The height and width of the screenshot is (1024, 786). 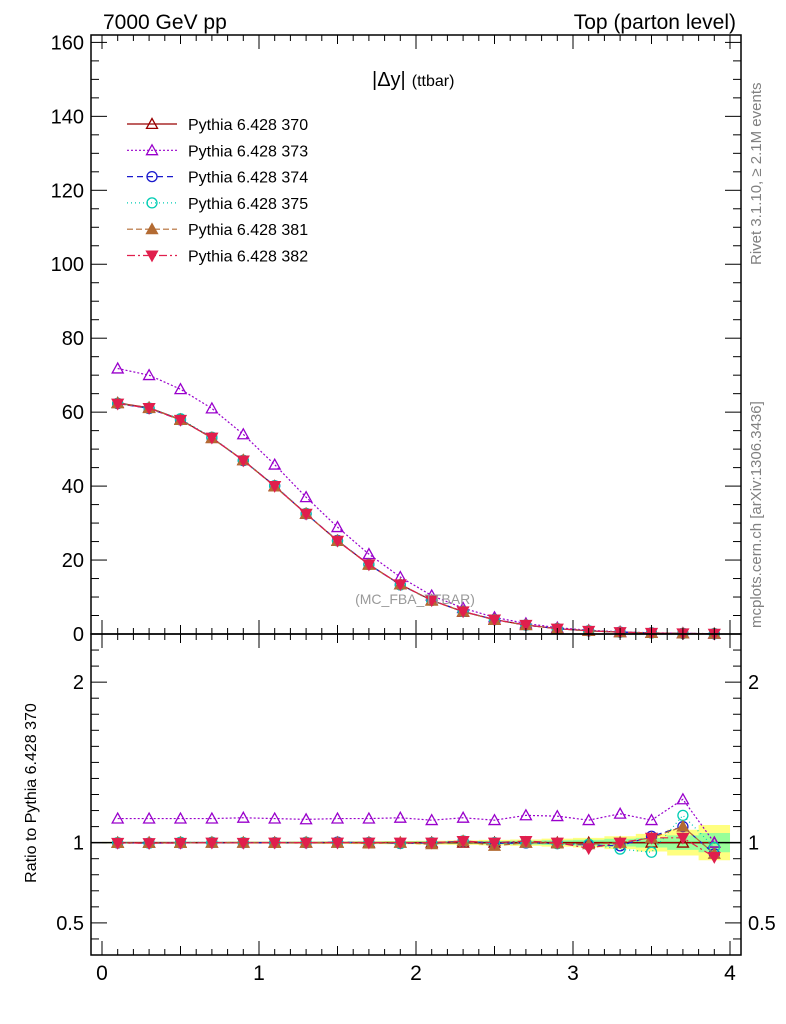 What do you see at coordinates (416, 847) in the screenshot?
I see `series-line-s382` at bounding box center [416, 847].